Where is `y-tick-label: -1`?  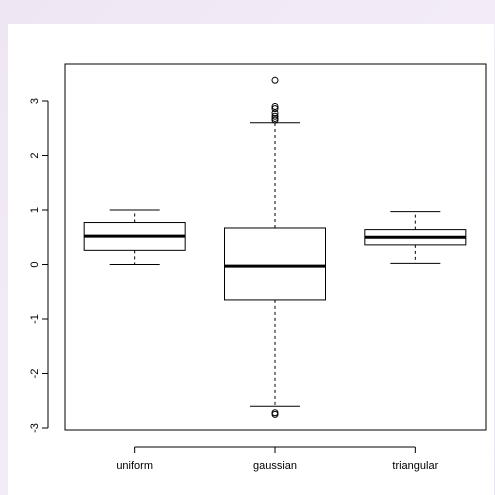 y-tick-label: -1 is located at coordinates (35, 319).